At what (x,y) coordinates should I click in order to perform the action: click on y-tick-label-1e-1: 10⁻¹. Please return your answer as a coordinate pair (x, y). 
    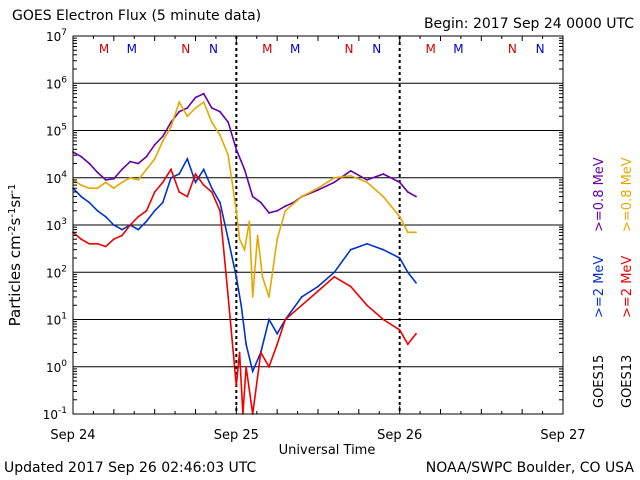
    Looking at the image, I should click on (55, 414).